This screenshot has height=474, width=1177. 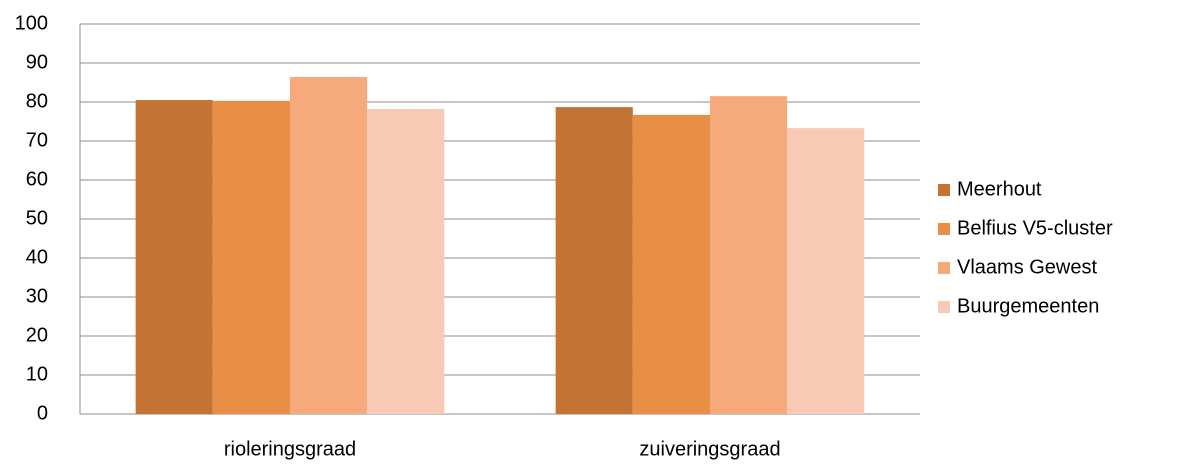 What do you see at coordinates (37, 218) in the screenshot?
I see `y-tick-label: 50` at bounding box center [37, 218].